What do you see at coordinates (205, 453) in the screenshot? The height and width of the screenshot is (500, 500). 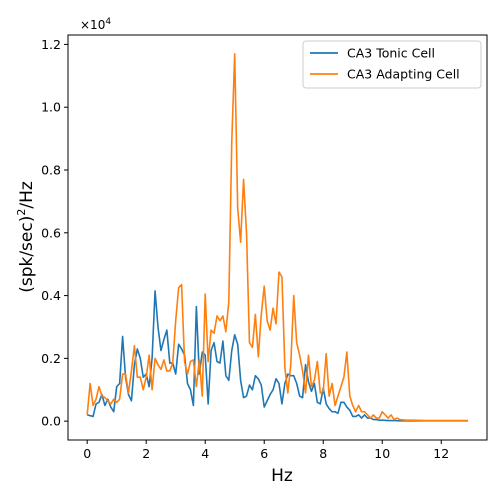 I see `x-tick-label: 4` at bounding box center [205, 453].